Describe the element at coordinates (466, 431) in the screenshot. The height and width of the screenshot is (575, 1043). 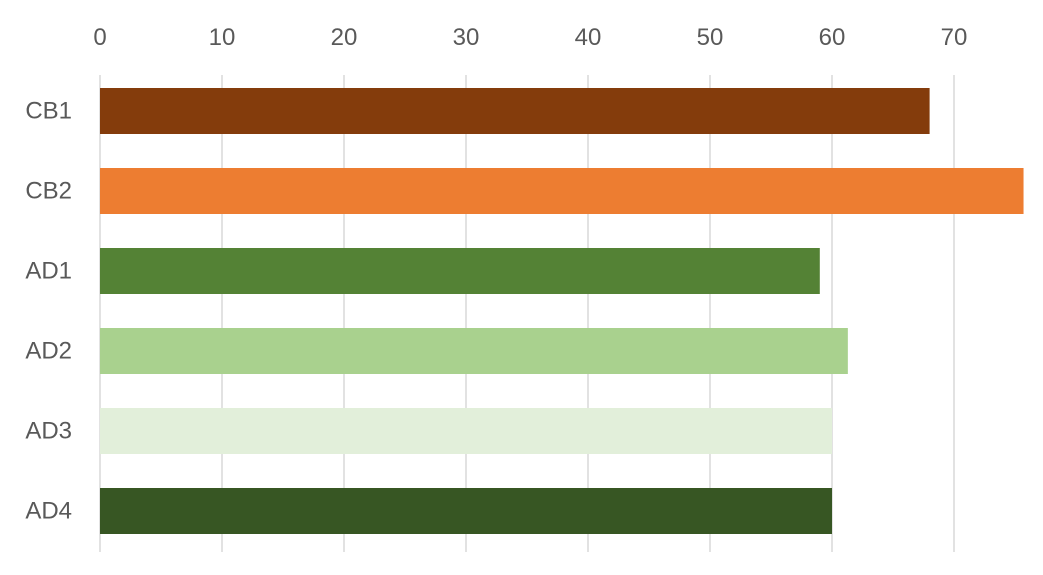
I see `bar-ad3` at that location.